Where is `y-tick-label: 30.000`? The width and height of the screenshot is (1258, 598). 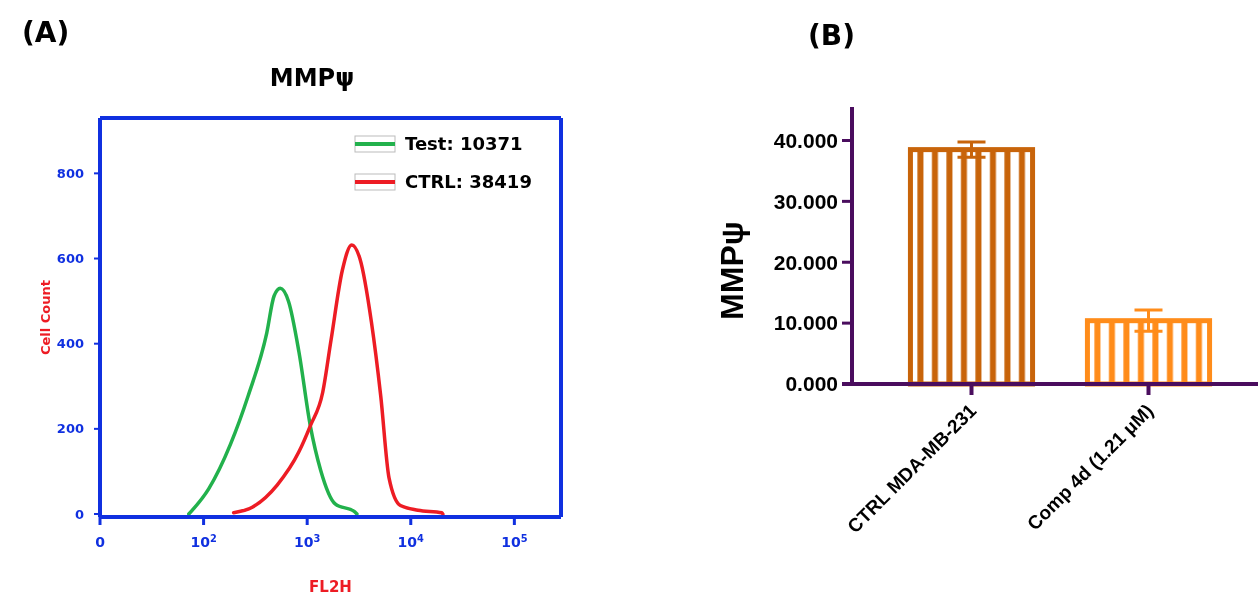 y-tick-label: 30.000 is located at coordinates (805, 201).